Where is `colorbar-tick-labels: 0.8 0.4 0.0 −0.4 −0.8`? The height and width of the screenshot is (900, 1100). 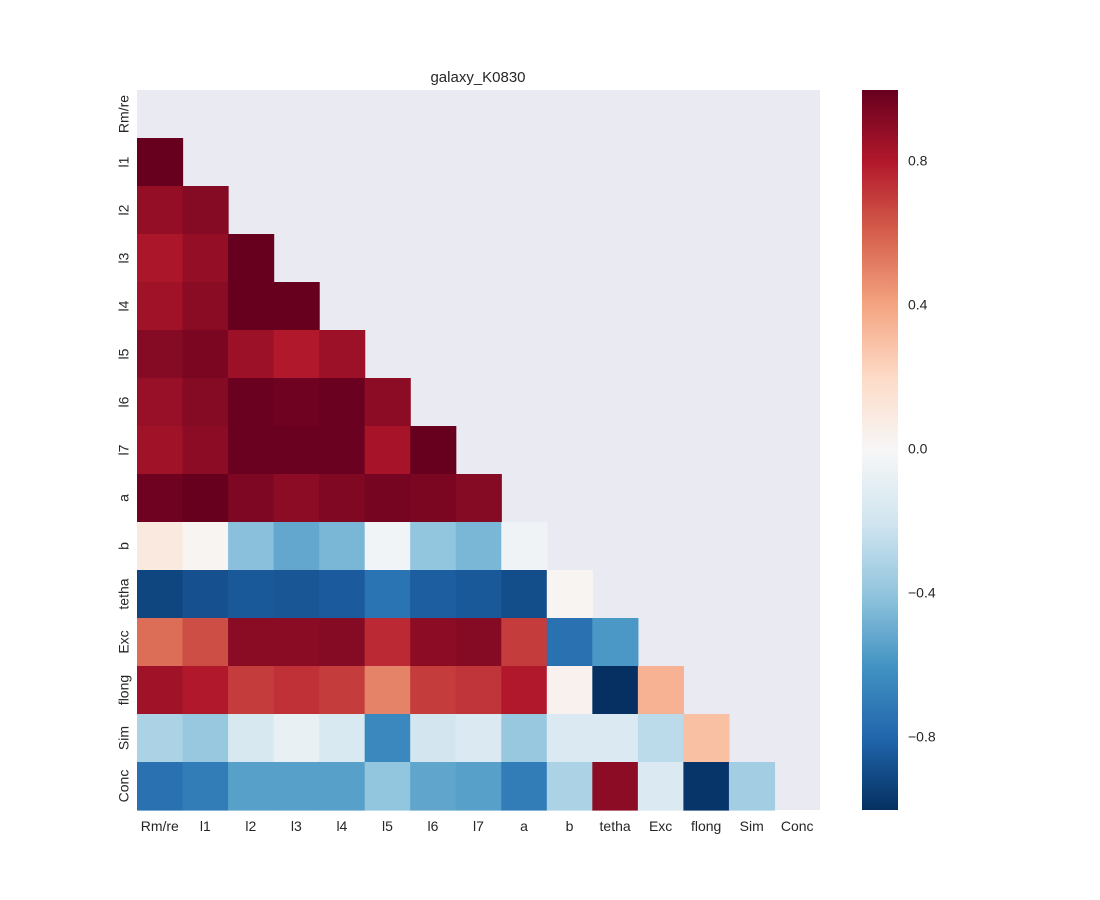
colorbar-tick-labels: 0.8 0.4 0.0 −0.4 −0.8 is located at coordinates (922, 449).